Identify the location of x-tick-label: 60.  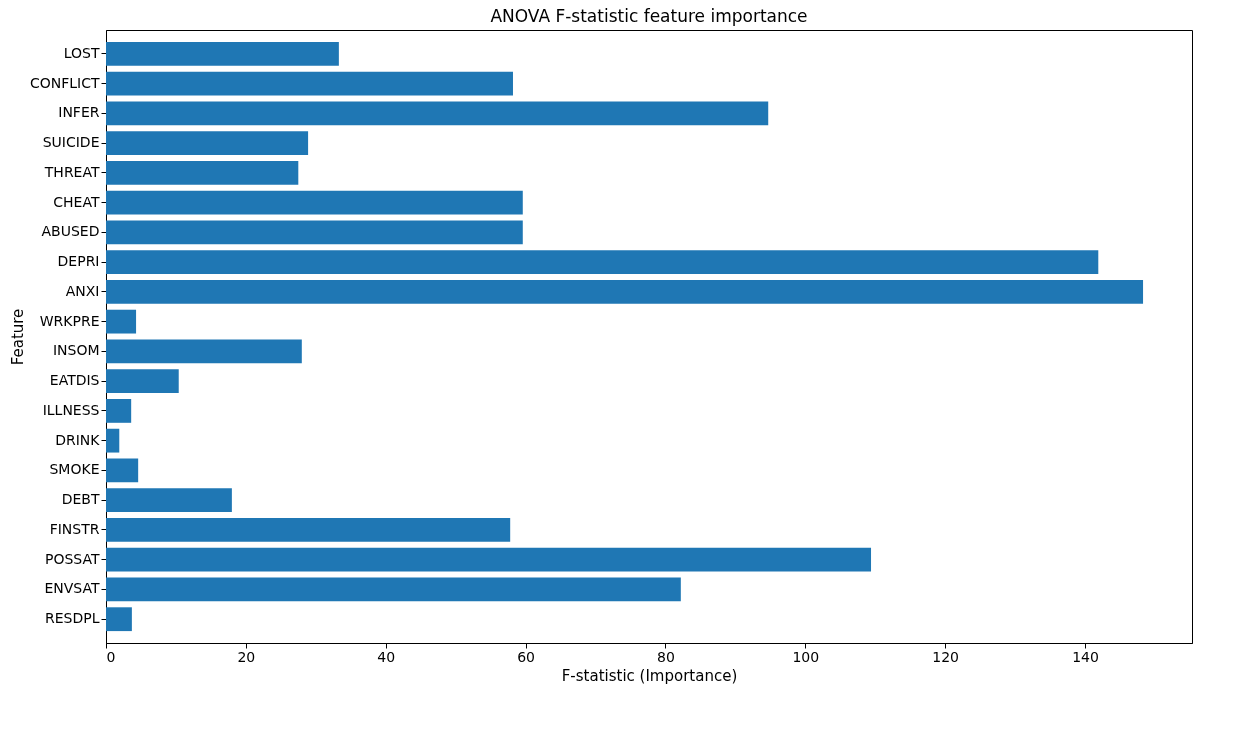
(526, 656).